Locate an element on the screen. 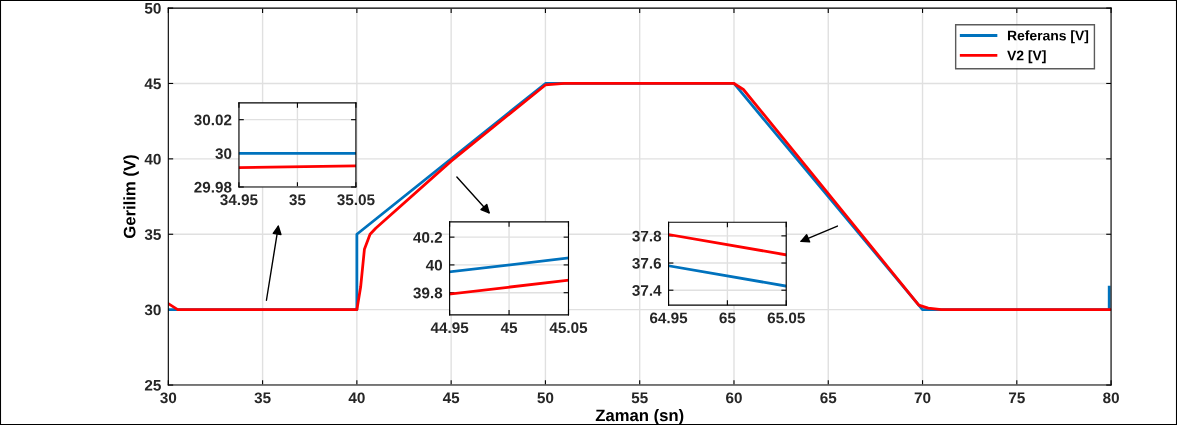 The image size is (1177, 425). y-tick-label: 35 is located at coordinates (152, 234).